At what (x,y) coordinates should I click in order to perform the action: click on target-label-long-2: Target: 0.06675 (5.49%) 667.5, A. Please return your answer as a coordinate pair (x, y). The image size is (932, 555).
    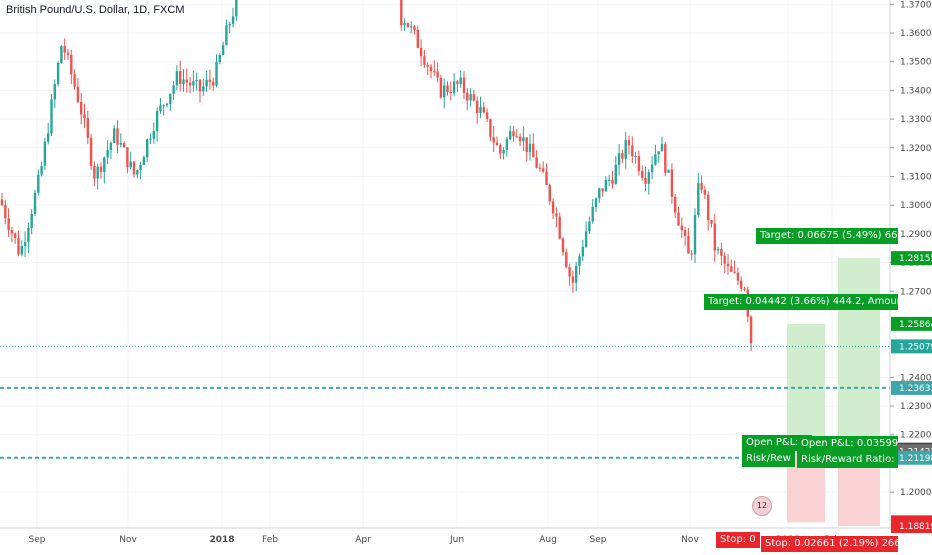
    Looking at the image, I should click on (827, 236).